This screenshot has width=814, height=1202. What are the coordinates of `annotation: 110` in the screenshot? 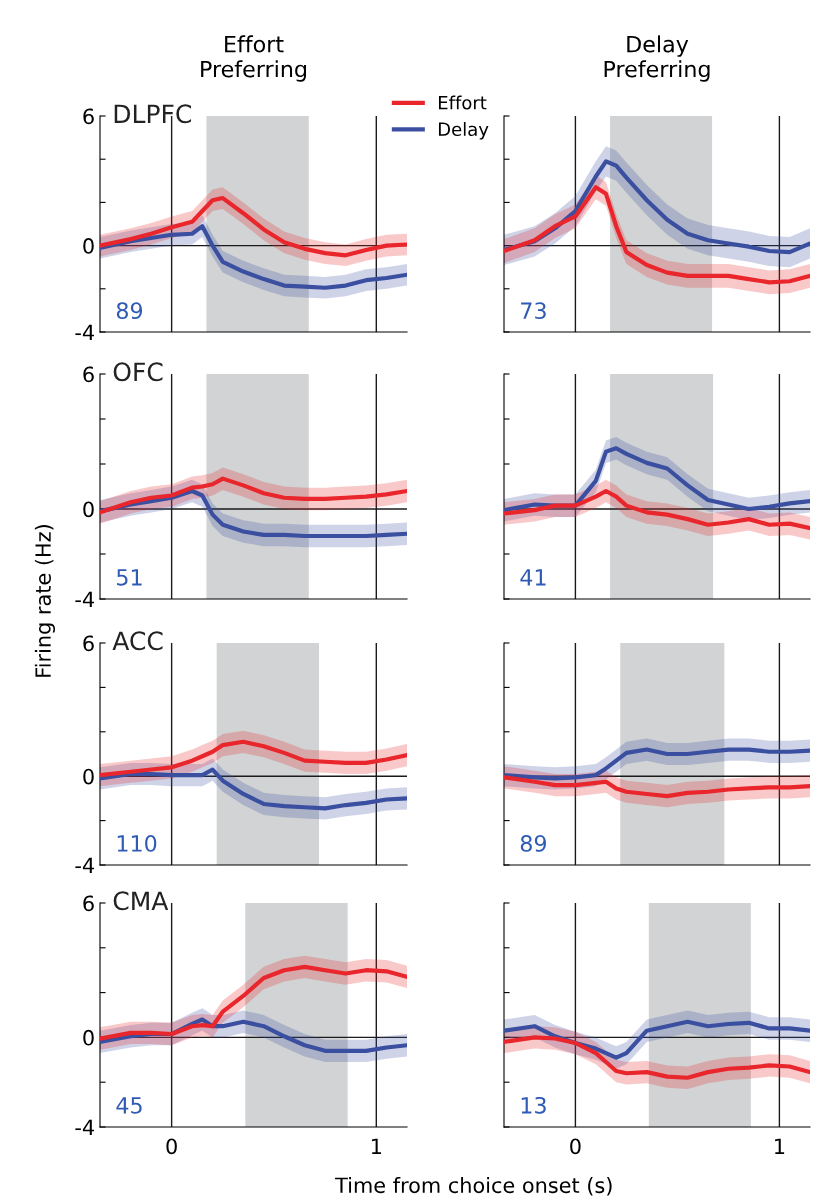 It's located at (137, 843).